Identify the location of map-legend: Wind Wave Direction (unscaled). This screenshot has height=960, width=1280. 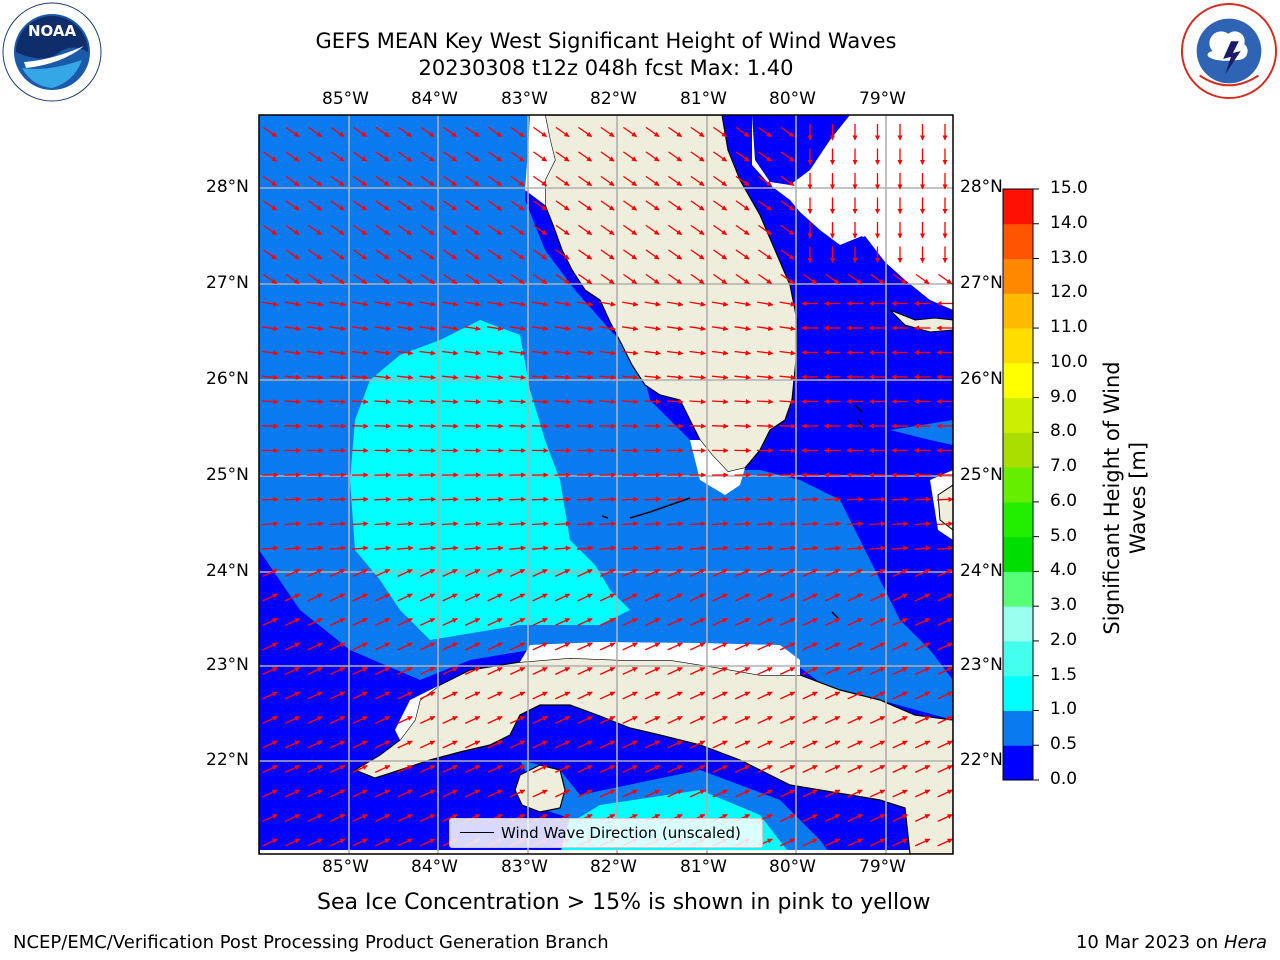
(606, 833).